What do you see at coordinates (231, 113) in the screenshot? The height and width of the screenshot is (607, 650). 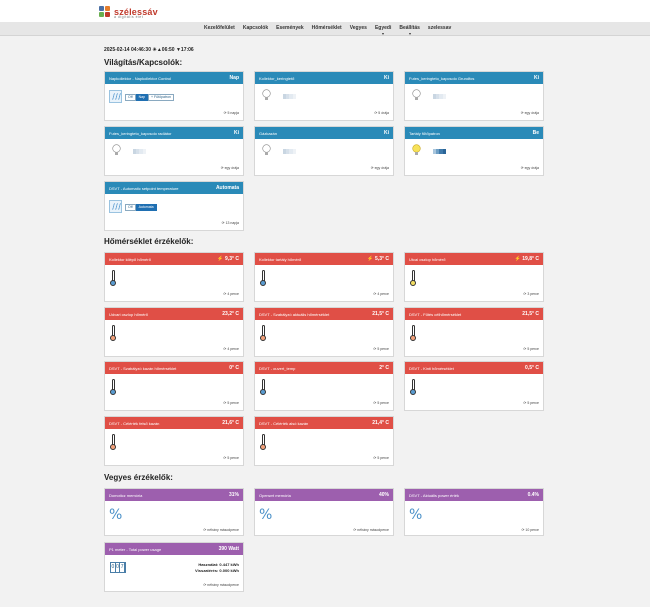 I see `last-update: ⟳ 5 napja` at bounding box center [231, 113].